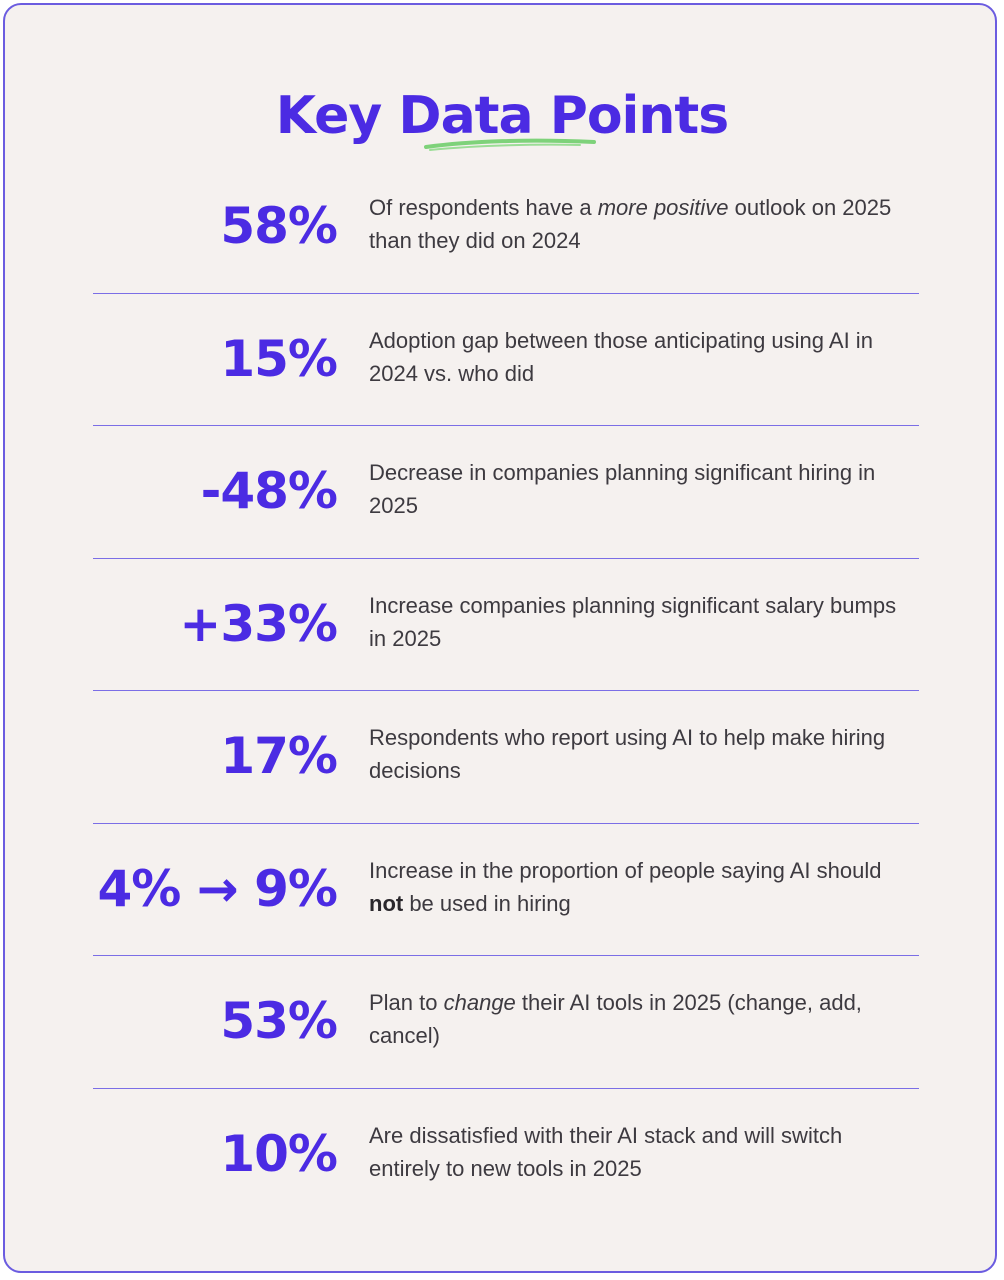 Image resolution: width=1004 pixels, height=1280 pixels. What do you see at coordinates (258, 623) in the screenshot?
I see `stat-value: +33%` at bounding box center [258, 623].